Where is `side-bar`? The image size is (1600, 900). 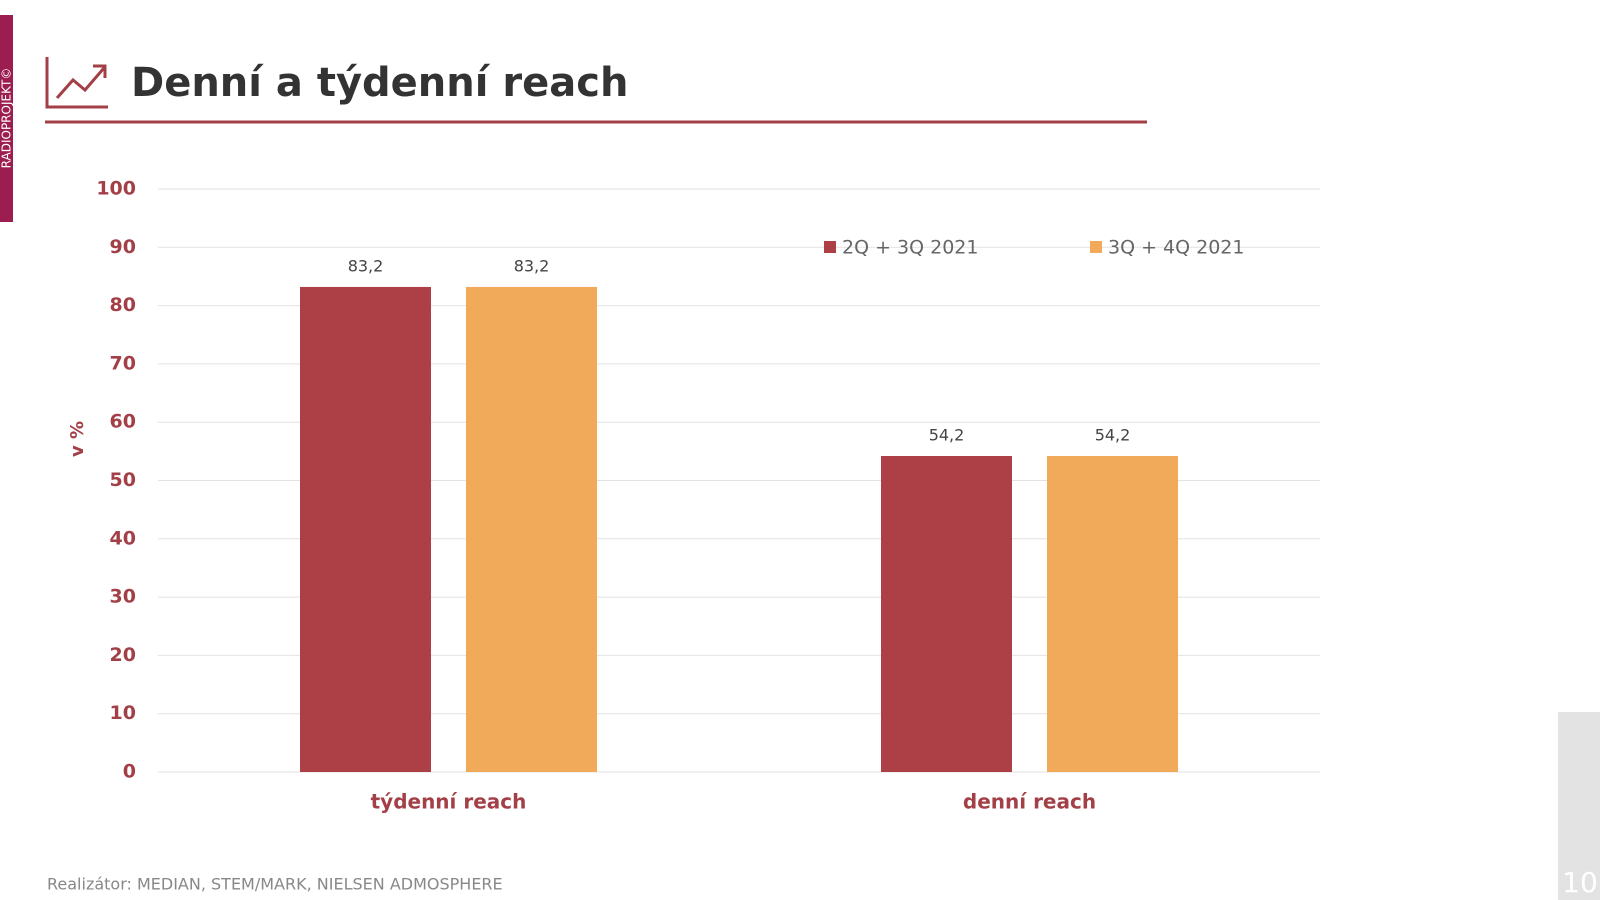
side-bar is located at coordinates (6, 118).